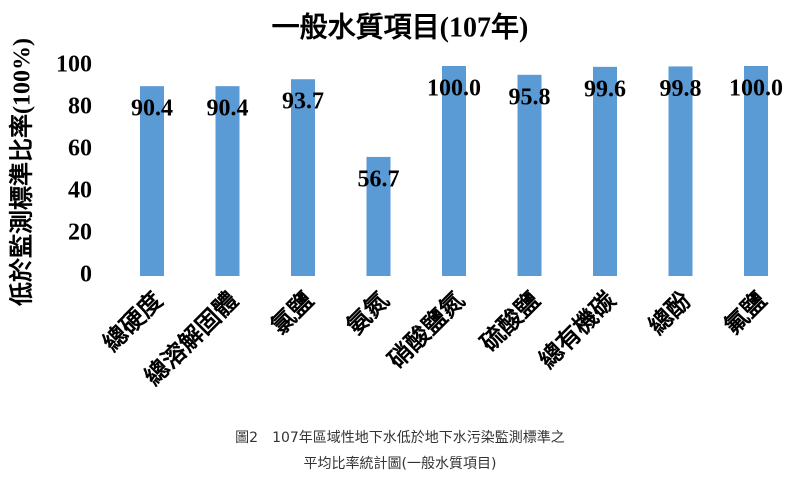 The width and height of the screenshot is (804, 484). I want to click on x-tick-label: 總酚, so click(670, 313).